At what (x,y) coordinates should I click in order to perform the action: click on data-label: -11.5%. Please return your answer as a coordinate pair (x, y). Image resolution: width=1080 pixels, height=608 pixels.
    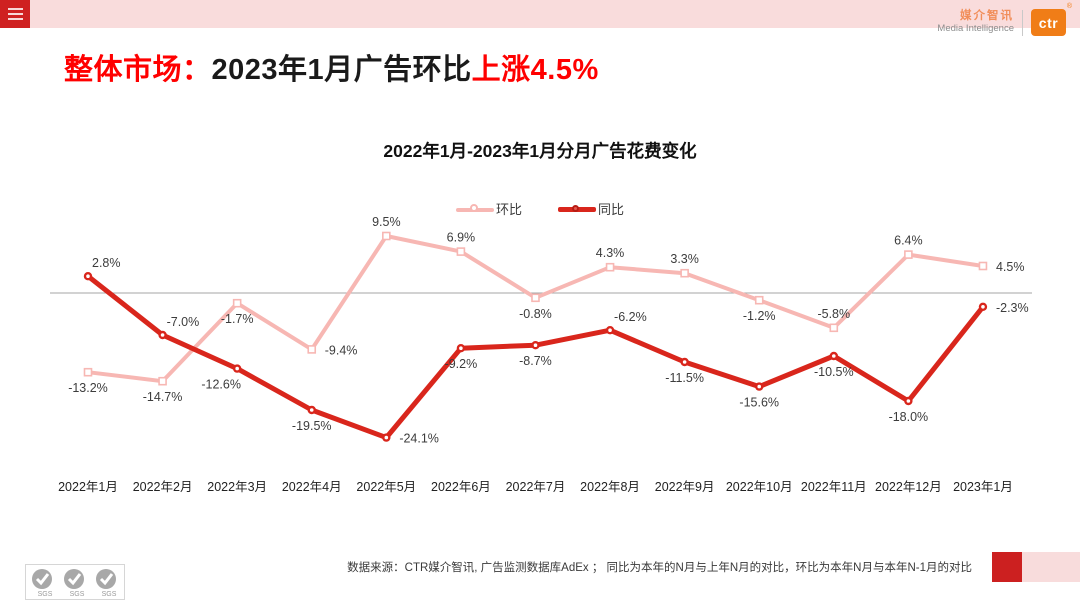
    Looking at the image, I should click on (684, 378).